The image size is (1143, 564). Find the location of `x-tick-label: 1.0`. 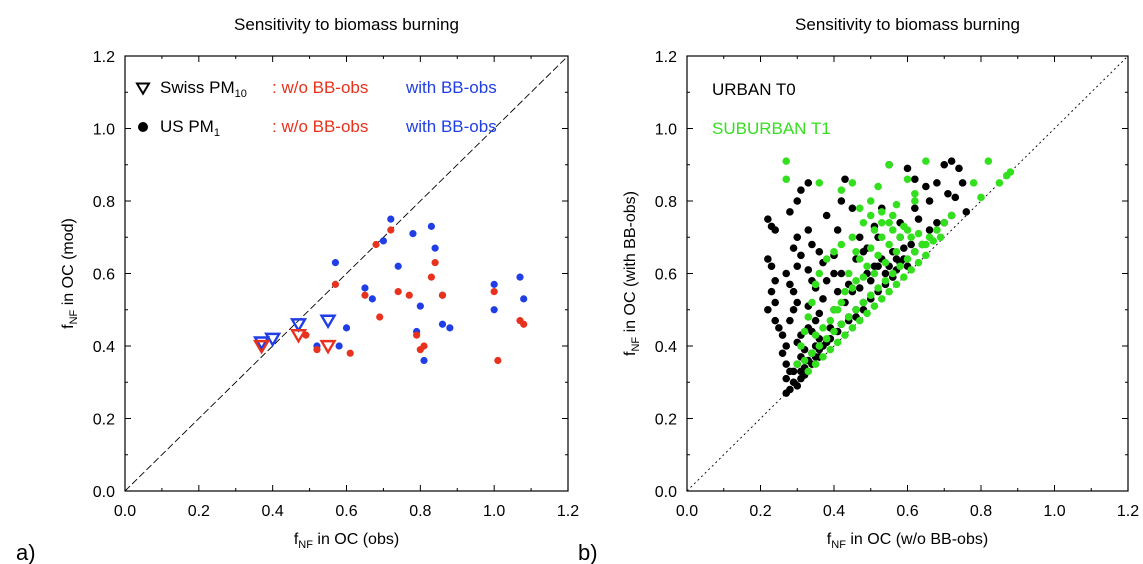

x-tick-label: 1.0 is located at coordinates (494, 511).